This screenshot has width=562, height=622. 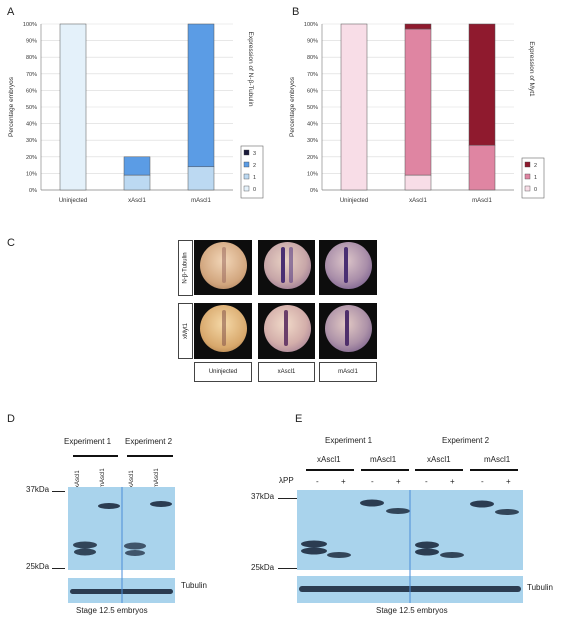 What do you see at coordinates (11, 12) in the screenshot?
I see `panel-label-a: A` at bounding box center [11, 12].